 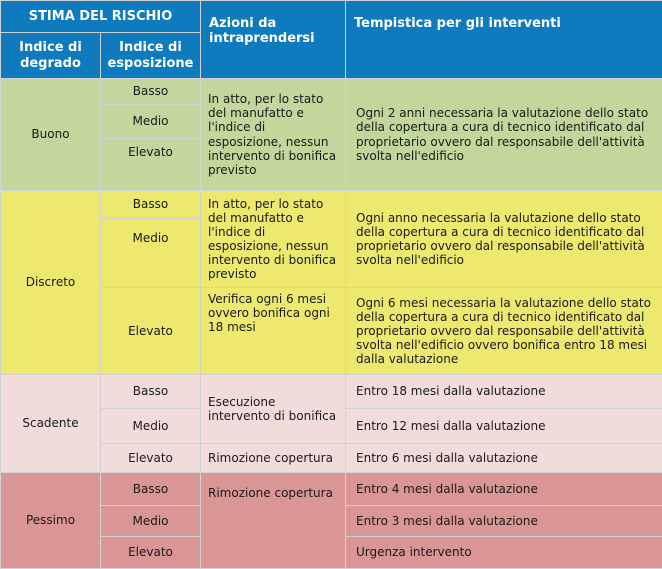 What do you see at coordinates (504, 553) in the screenshot?
I see `cell-tempistica-pessimo-elevato: Urgenza intervento` at bounding box center [504, 553].